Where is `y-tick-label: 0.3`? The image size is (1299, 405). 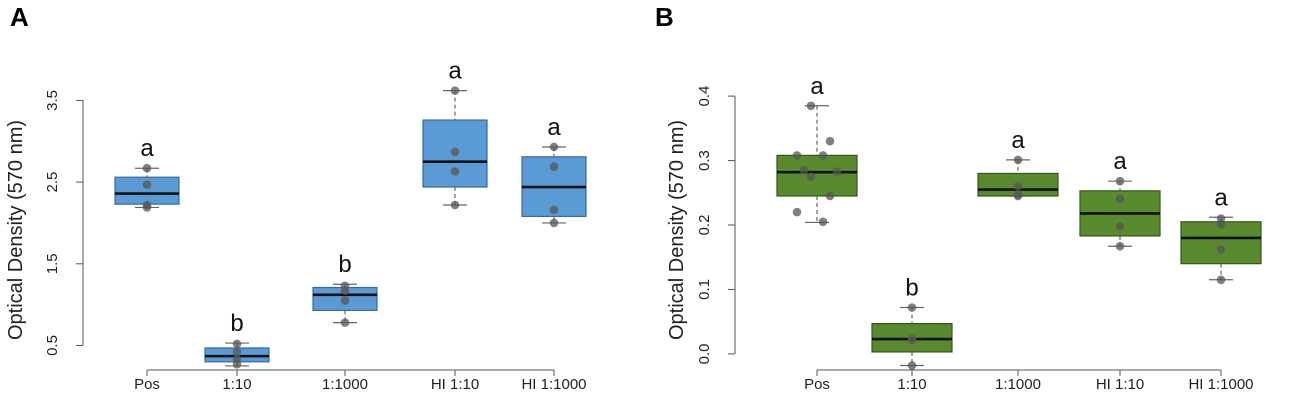 y-tick-label: 0.3 is located at coordinates (704, 160).